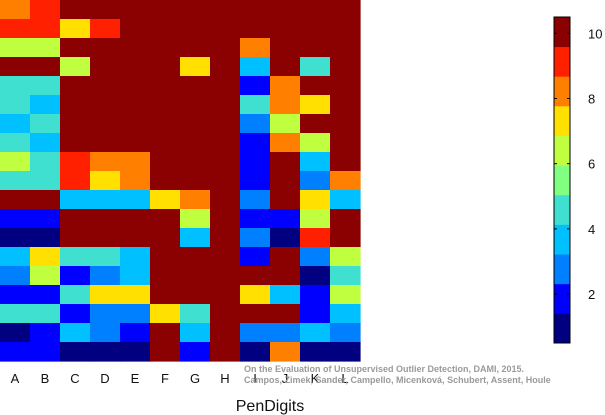 This screenshot has height=415, width=605. What do you see at coordinates (45, 378) in the screenshot?
I see `x-tick-label-B: B` at bounding box center [45, 378].